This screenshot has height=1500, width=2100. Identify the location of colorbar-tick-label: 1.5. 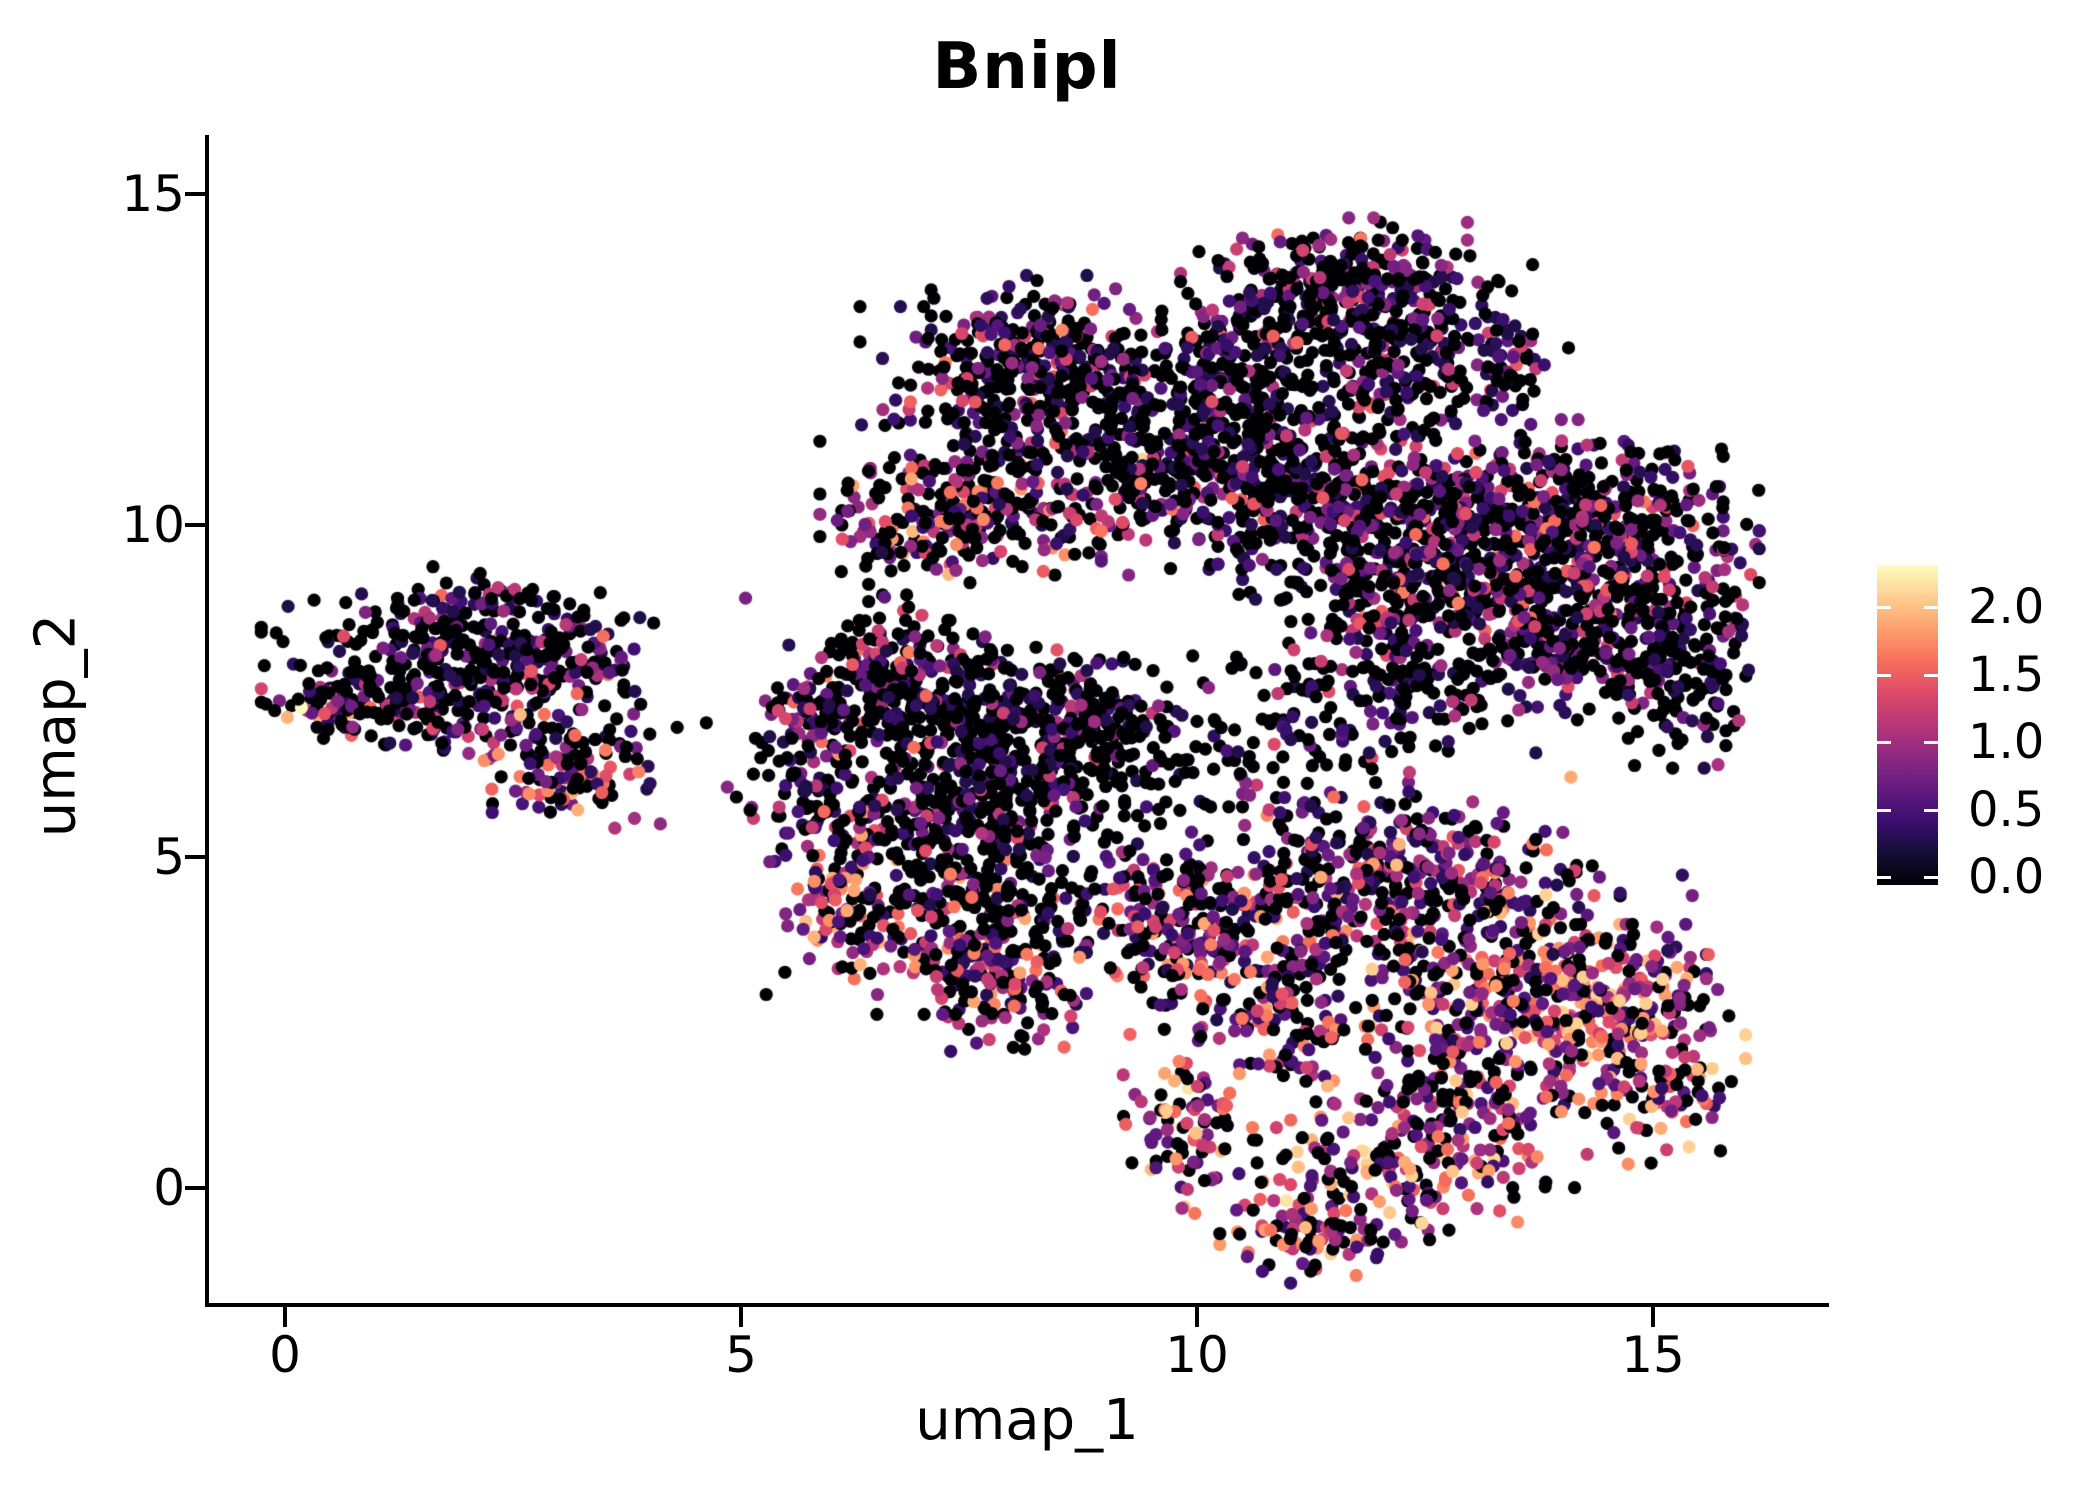
(2006, 674).